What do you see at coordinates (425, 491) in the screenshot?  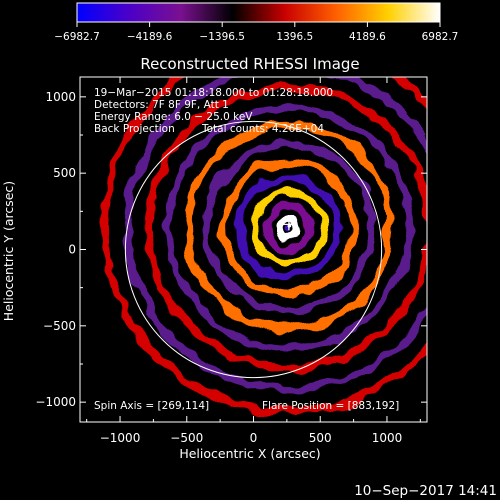 I see `footer-date: 10−Sep−2017 14:41` at bounding box center [425, 491].